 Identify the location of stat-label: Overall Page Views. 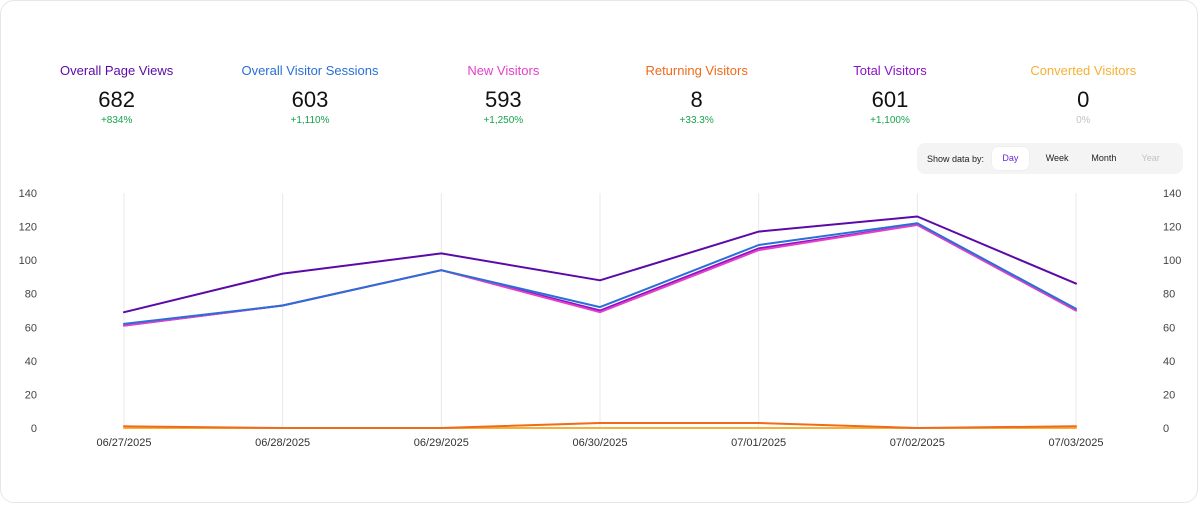
(117, 70).